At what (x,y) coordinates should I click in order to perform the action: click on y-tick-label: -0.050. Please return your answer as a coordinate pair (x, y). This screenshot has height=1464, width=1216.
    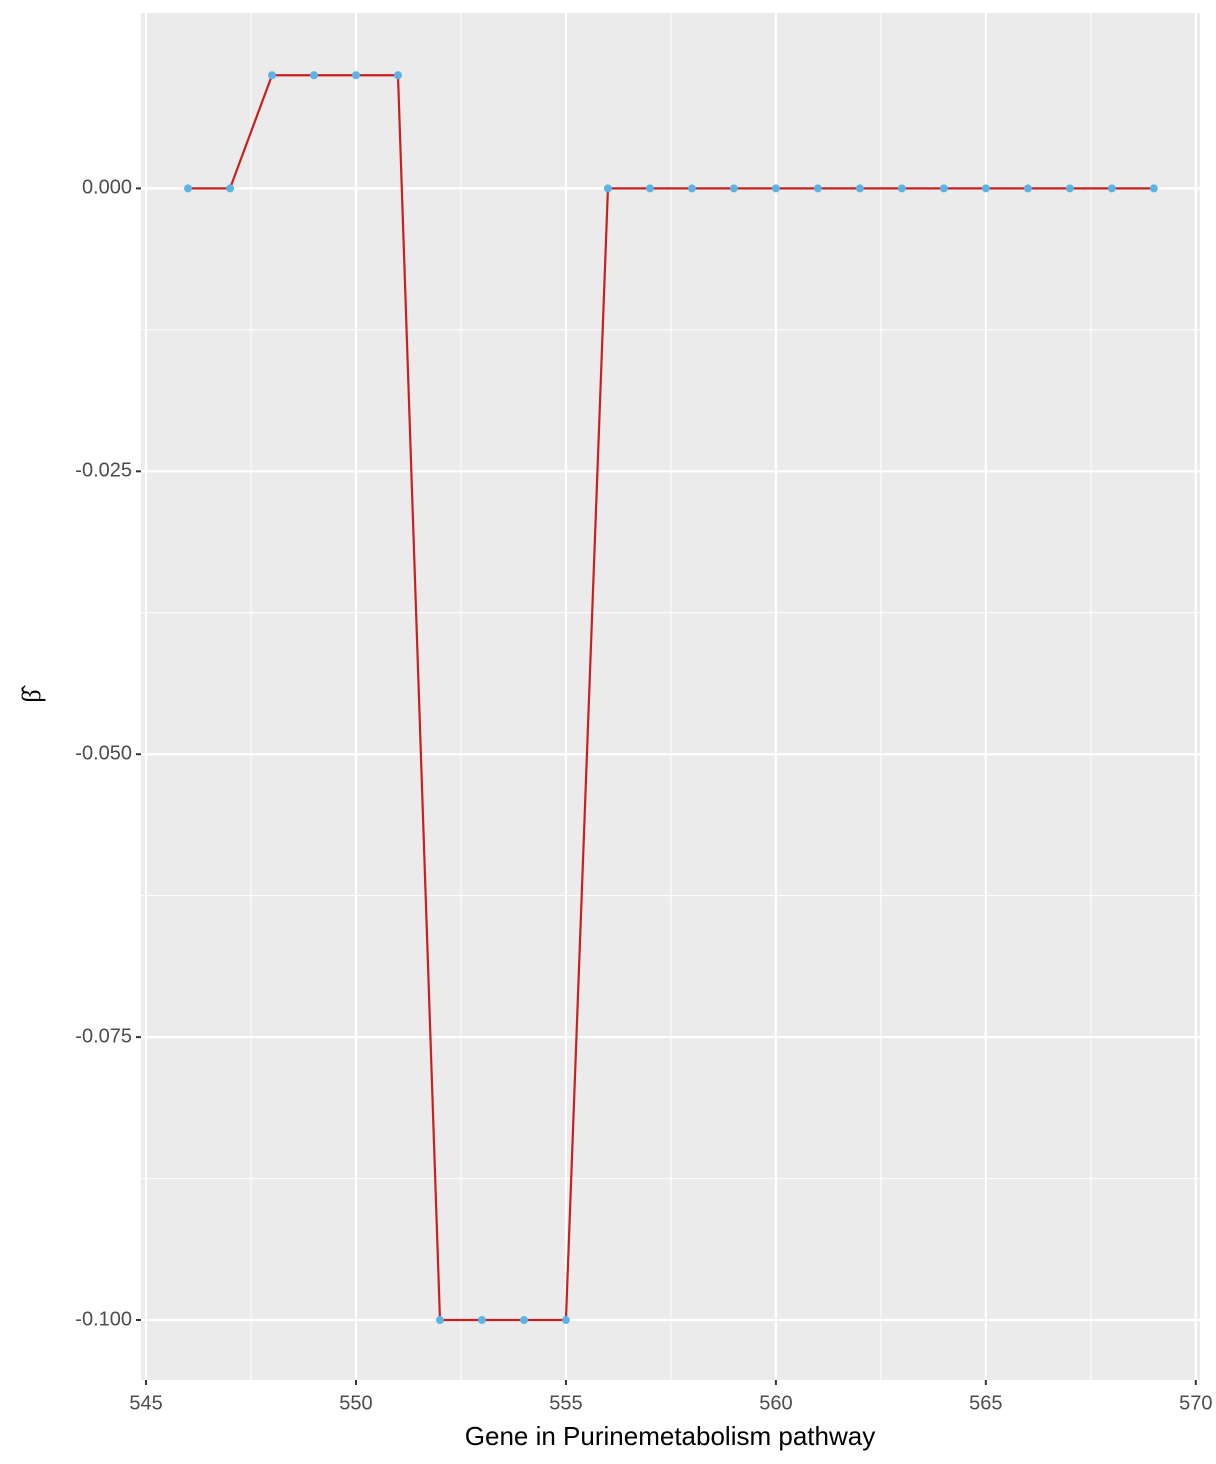
    Looking at the image, I should click on (103, 753).